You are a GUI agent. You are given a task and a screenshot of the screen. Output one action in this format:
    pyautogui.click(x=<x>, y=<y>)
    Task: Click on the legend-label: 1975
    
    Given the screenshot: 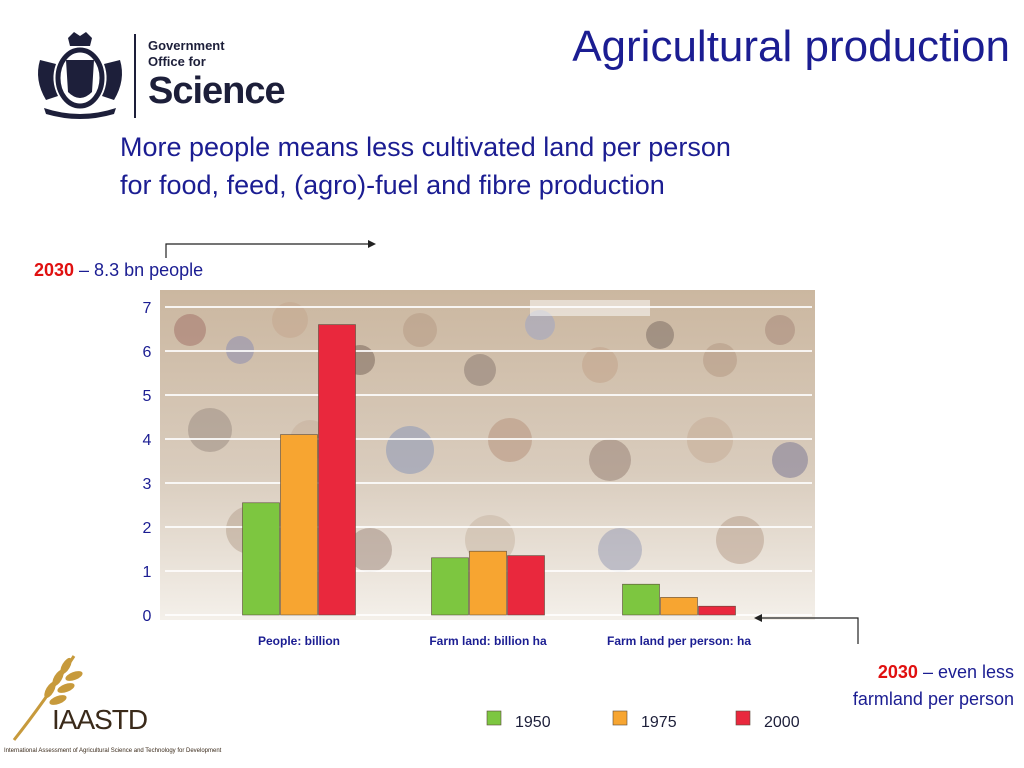 What is the action you would take?
    pyautogui.click(x=659, y=722)
    